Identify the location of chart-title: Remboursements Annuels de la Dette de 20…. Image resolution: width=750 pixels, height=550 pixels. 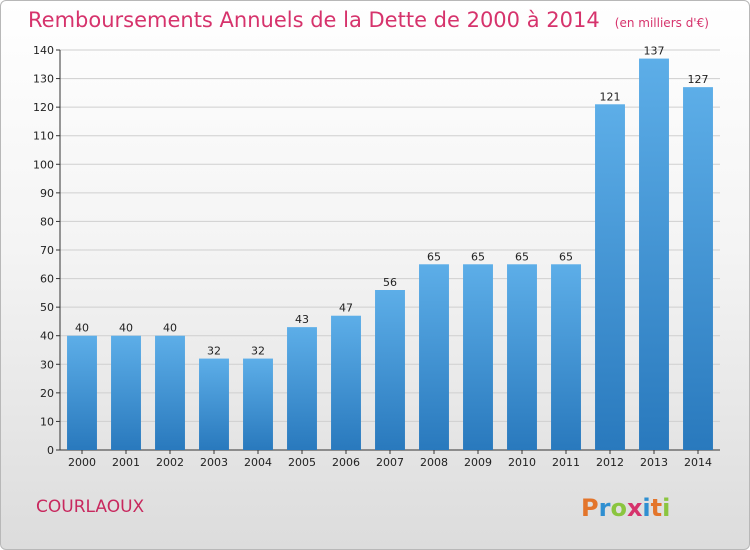
(368, 20).